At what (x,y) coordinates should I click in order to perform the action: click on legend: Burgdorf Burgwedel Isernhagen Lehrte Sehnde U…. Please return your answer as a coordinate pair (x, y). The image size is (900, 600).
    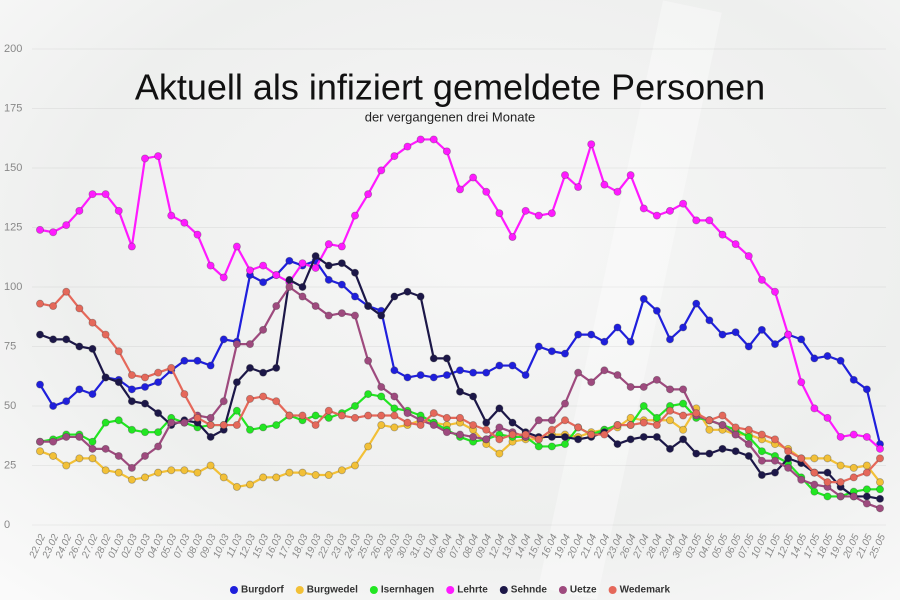
    Looking at the image, I should click on (449, 590).